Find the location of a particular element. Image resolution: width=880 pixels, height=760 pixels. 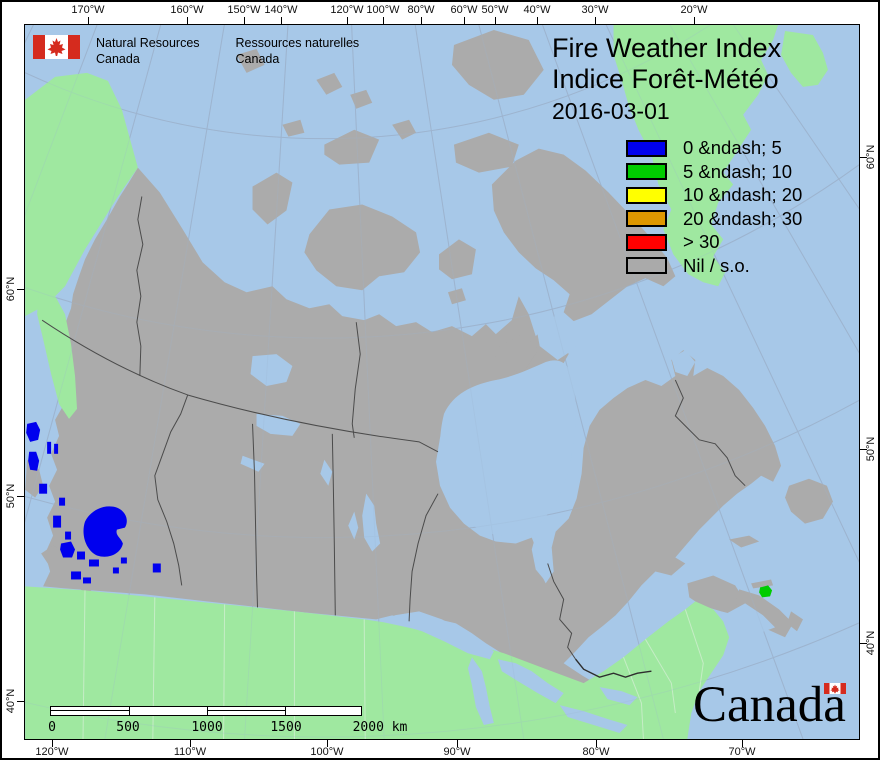

axis-label-top: 40°W is located at coordinates (537, 10).